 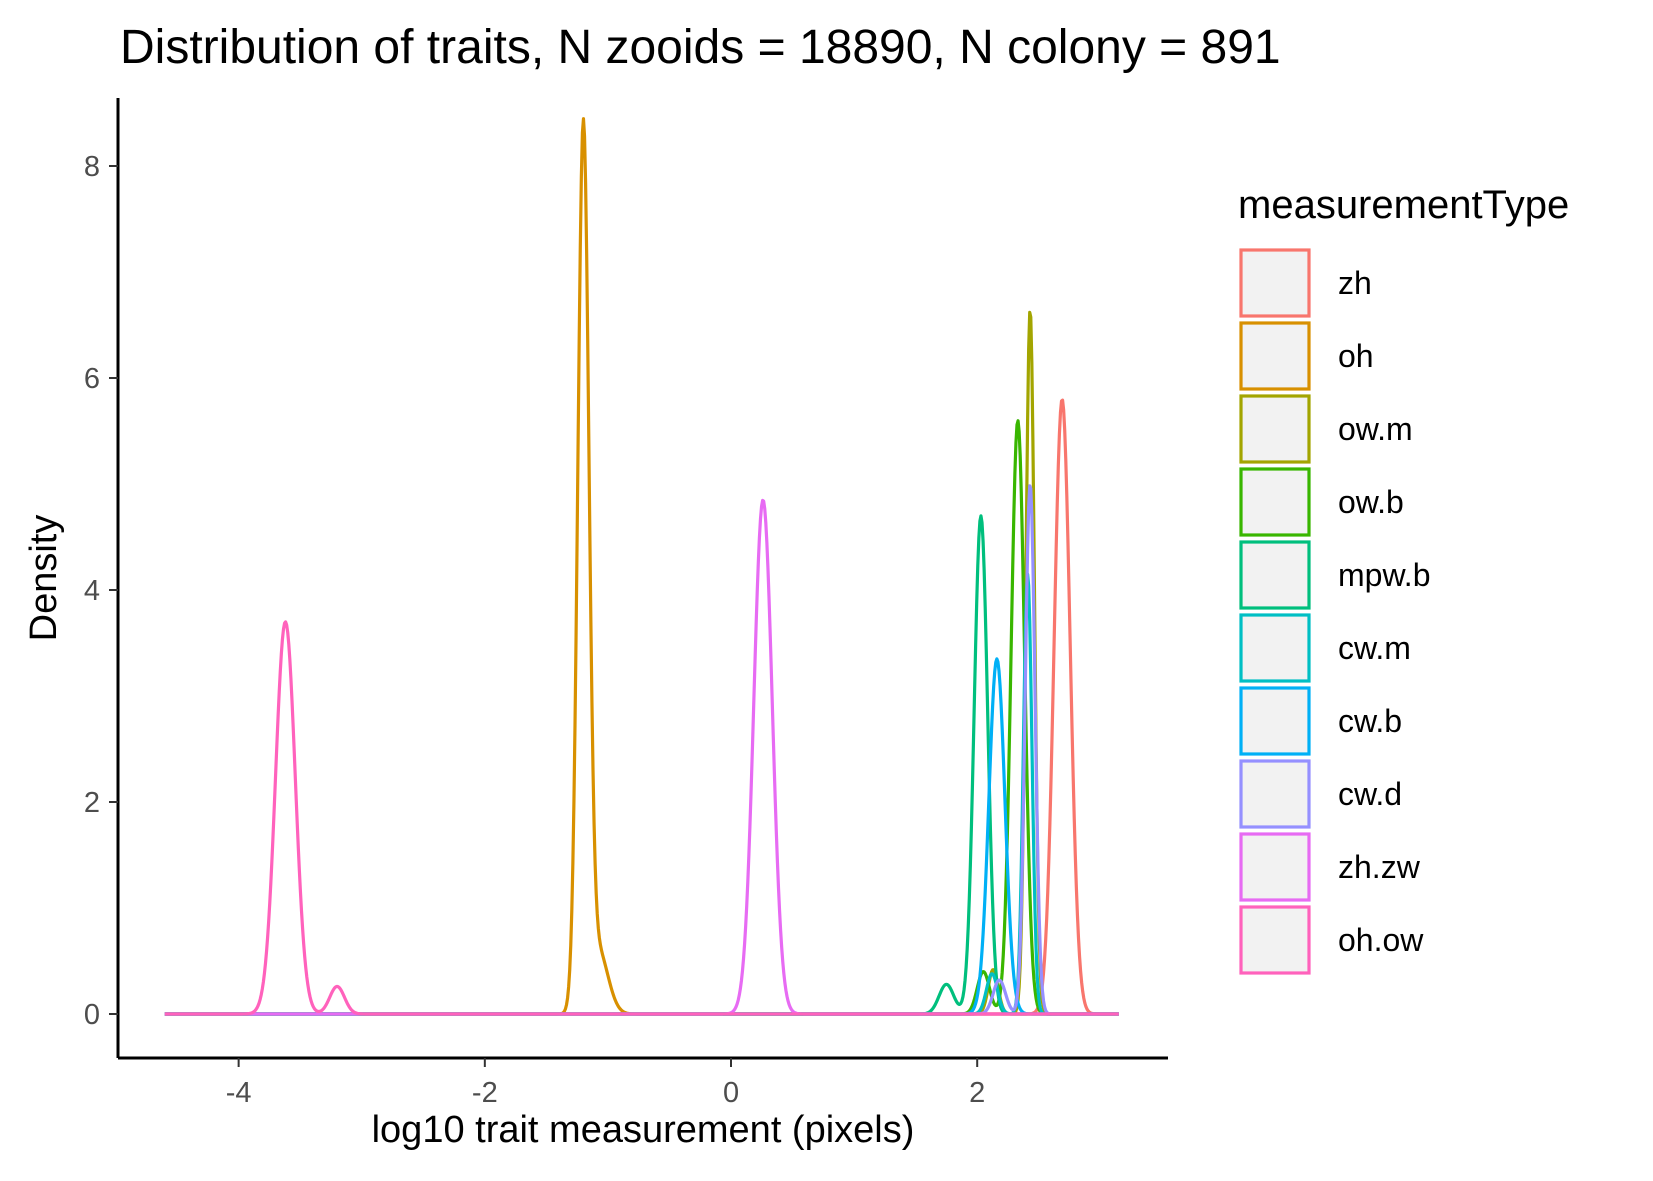 I want to click on x-axis-title: log10 trait measurement (pixels), so click(x=643, y=1130).